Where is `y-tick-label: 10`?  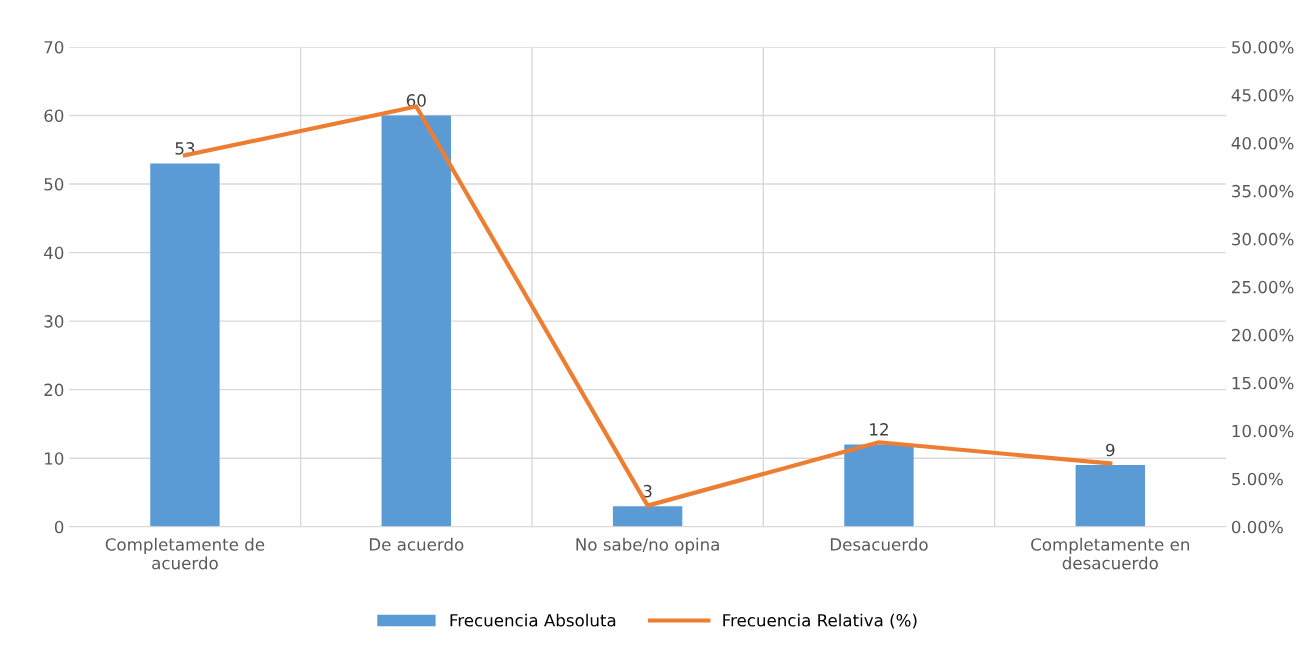
y-tick-label: 10 is located at coordinates (54, 458).